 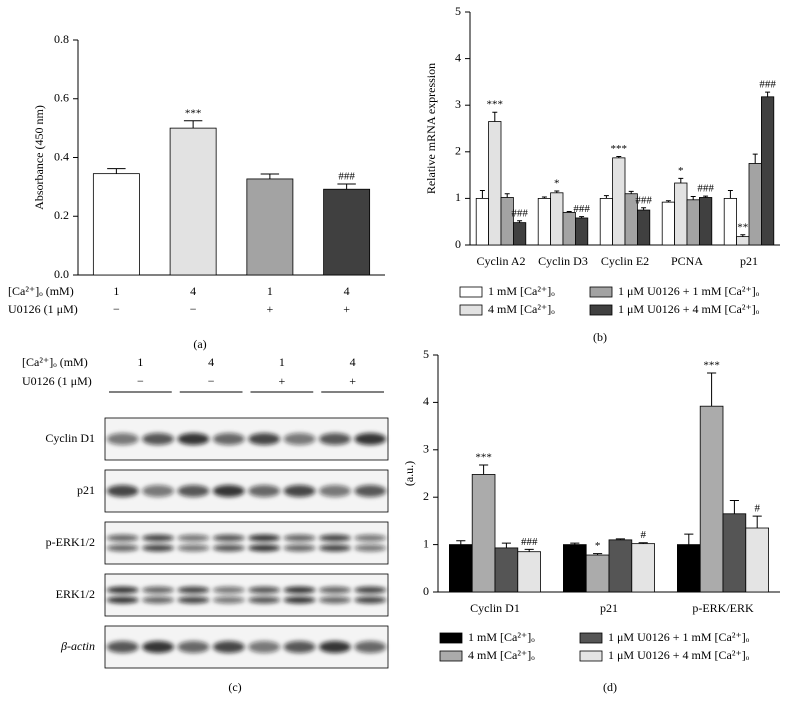 I want to click on row-label: β-actin, so click(x=77, y=646).